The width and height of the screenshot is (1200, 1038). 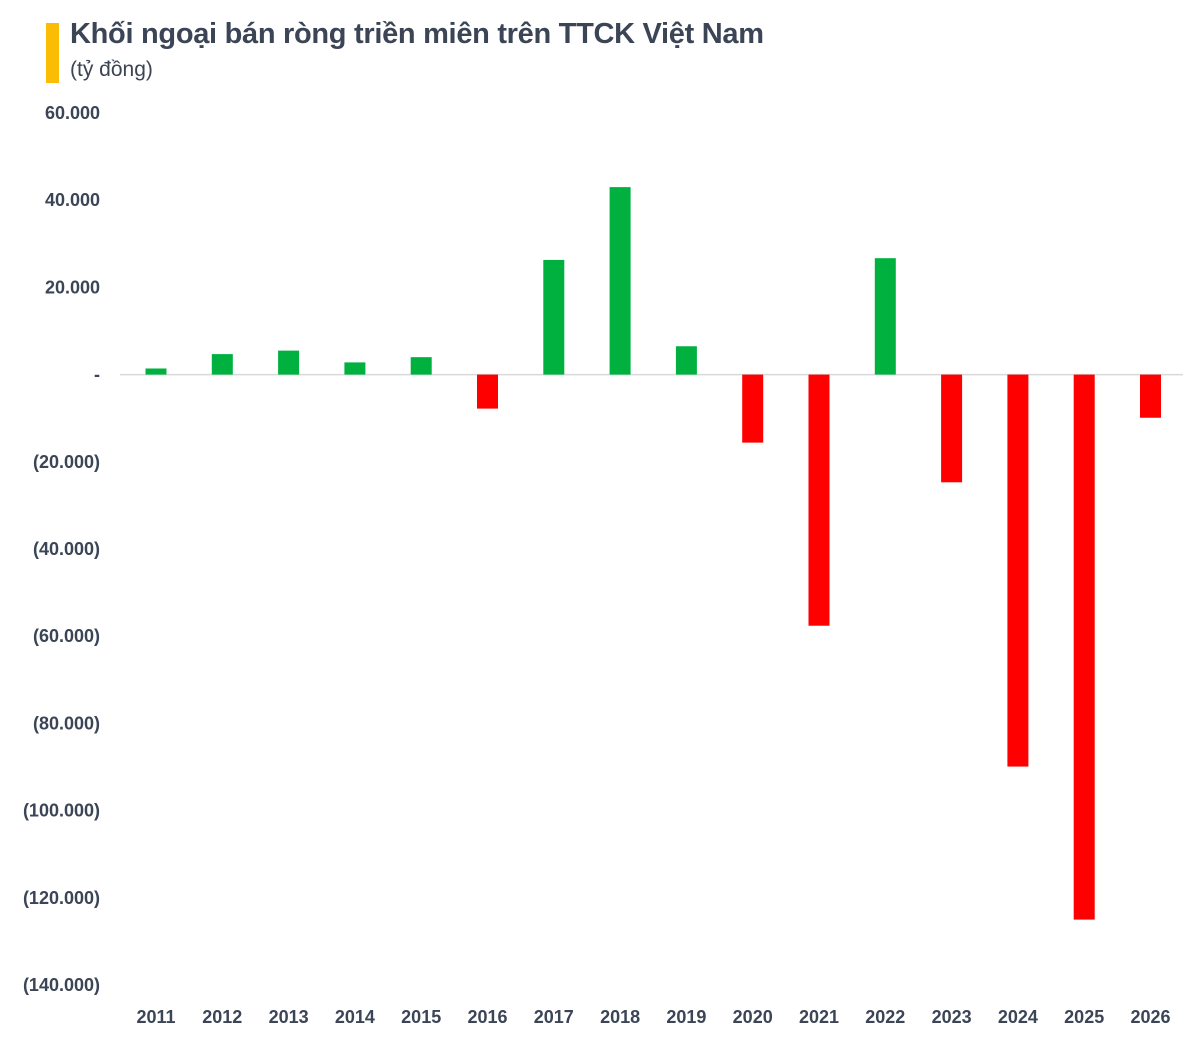 What do you see at coordinates (819, 500) in the screenshot?
I see `bar-2021` at bounding box center [819, 500].